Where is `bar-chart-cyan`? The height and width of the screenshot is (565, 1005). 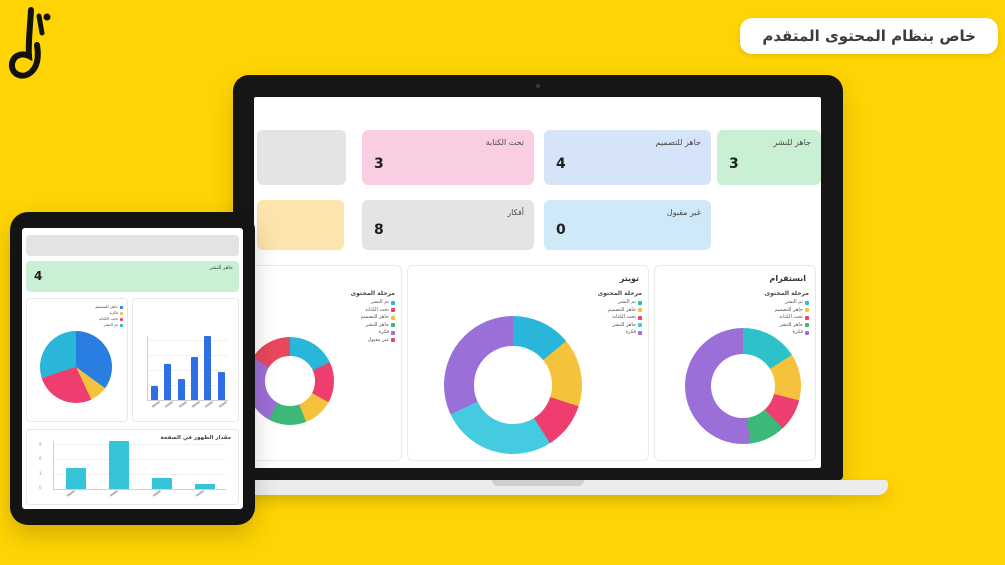
bar-chart-cyan is located at coordinates (139, 465).